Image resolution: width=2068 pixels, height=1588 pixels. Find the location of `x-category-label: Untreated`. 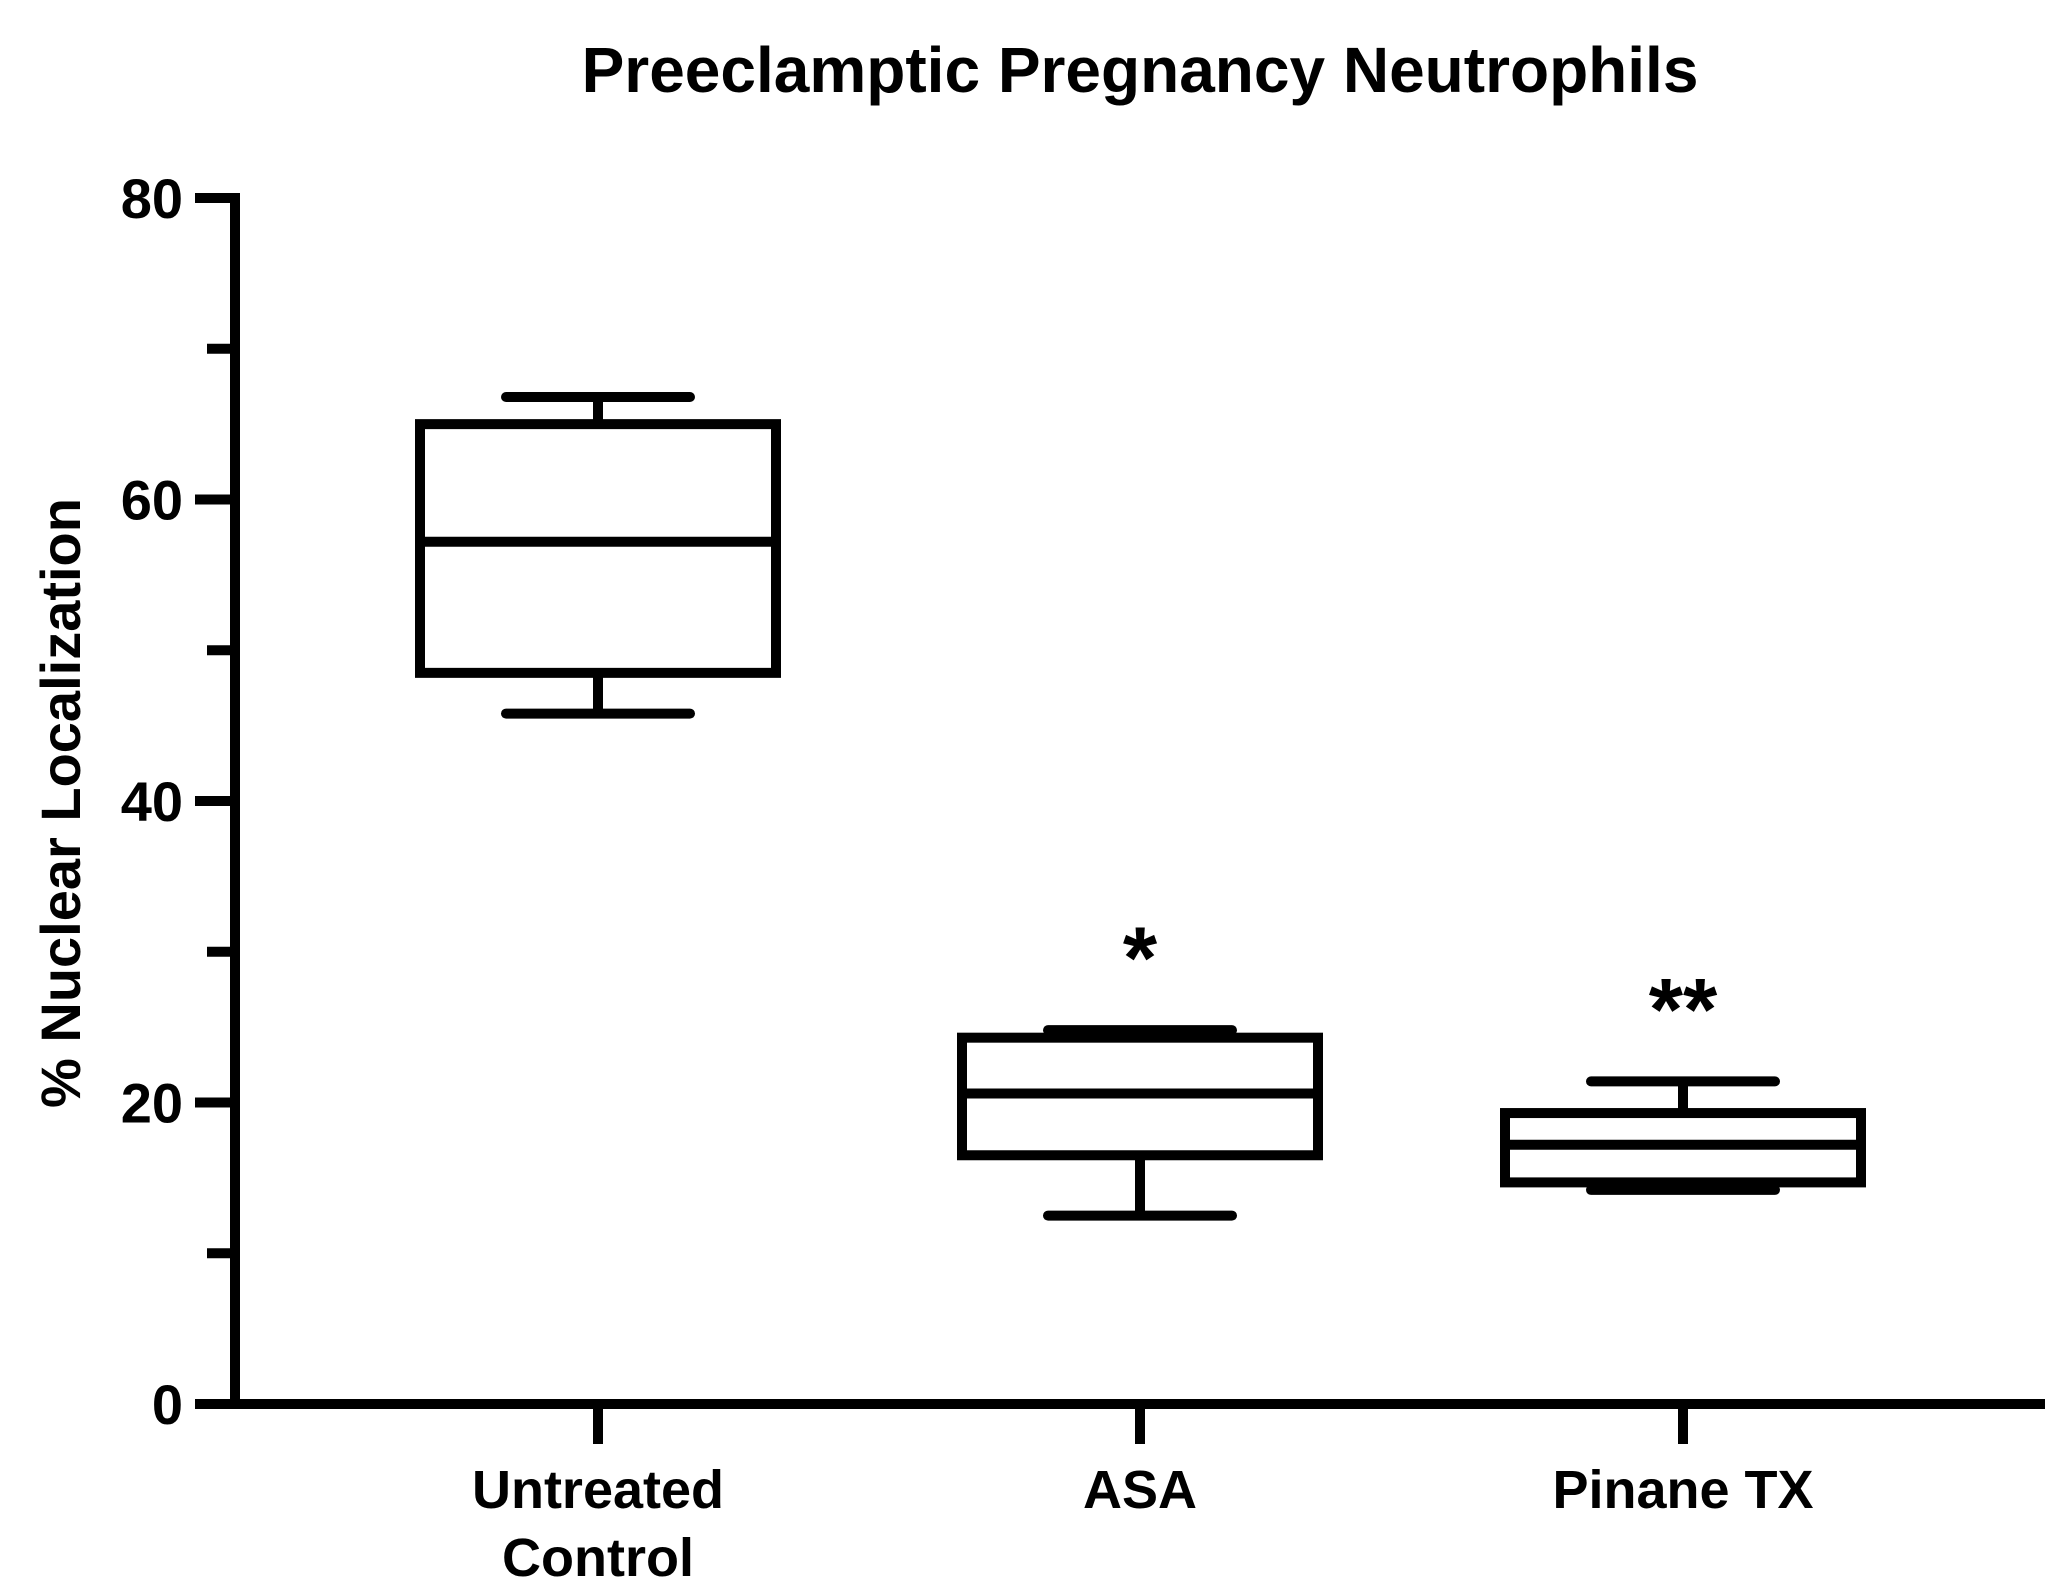

x-category-label: Untreated is located at coordinates (598, 1490).